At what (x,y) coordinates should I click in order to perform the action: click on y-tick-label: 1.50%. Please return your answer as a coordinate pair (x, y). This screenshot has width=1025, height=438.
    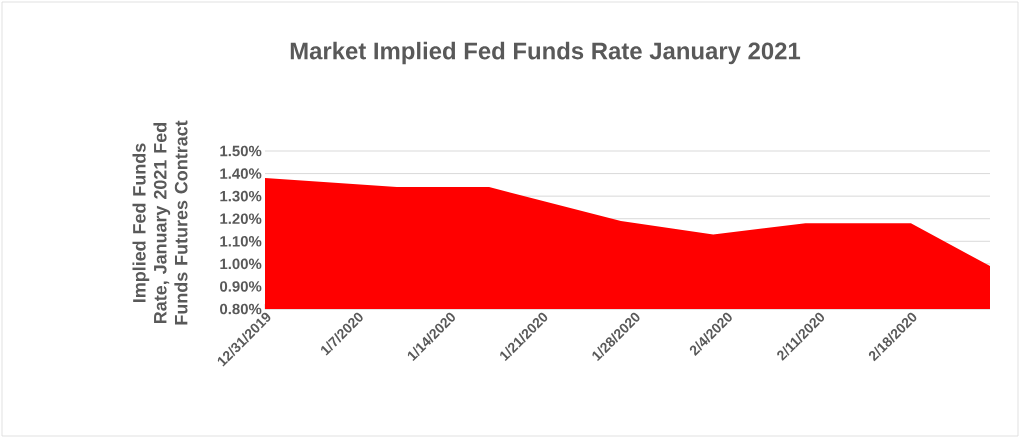
    Looking at the image, I should click on (241, 151).